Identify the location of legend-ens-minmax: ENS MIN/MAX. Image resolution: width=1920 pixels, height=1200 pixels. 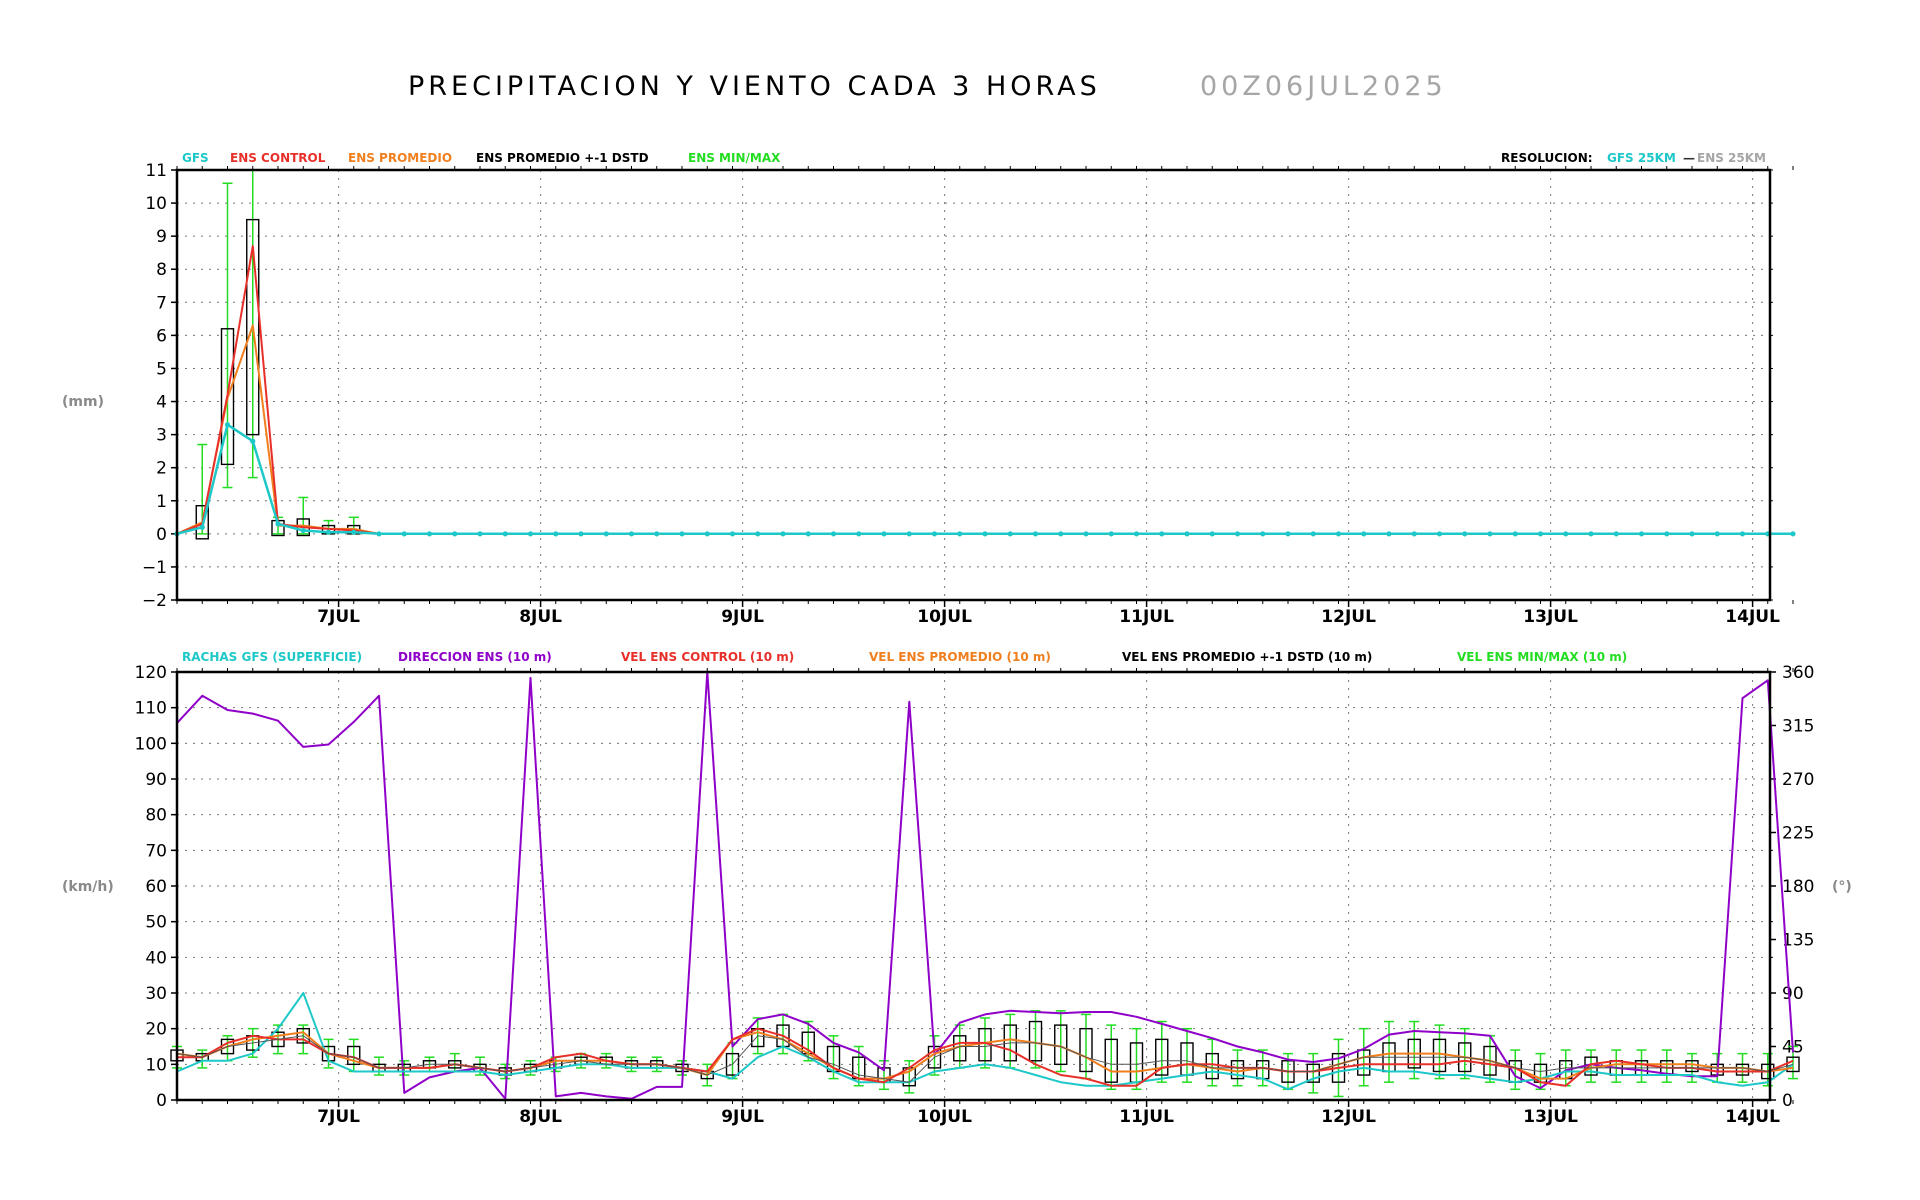
(734, 158).